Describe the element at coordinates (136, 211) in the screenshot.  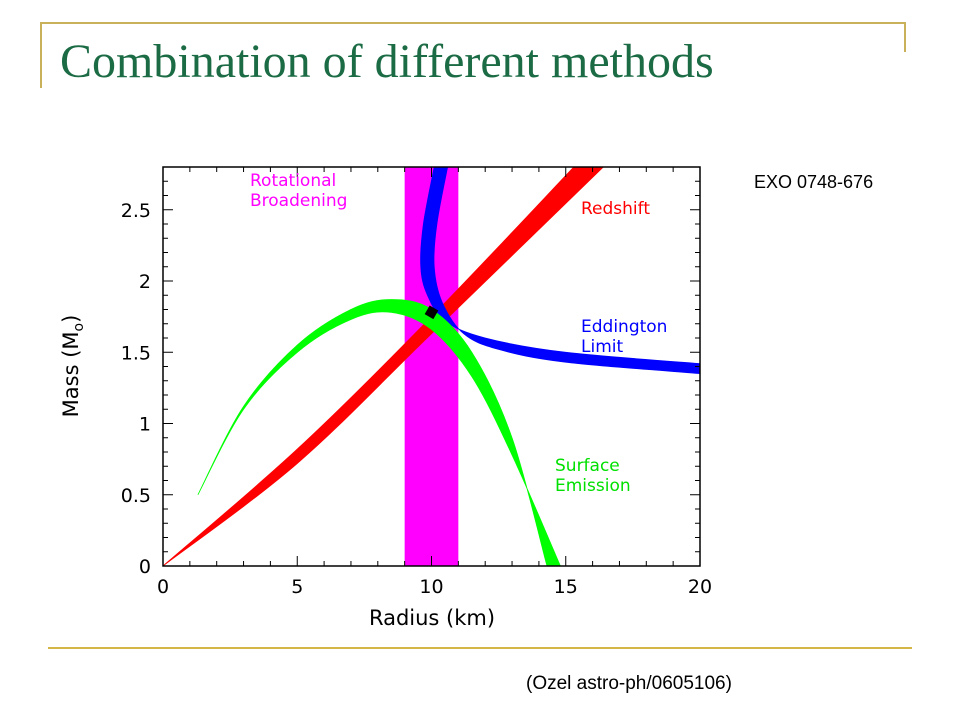
I see `y-tick-label: 2.5` at that location.